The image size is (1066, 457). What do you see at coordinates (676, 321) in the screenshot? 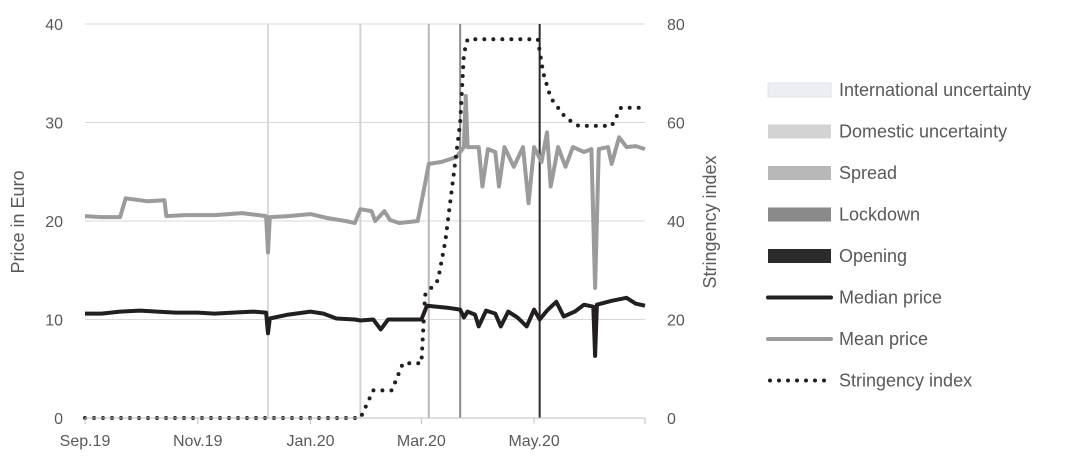
I see `y-right-tick-label: 20` at bounding box center [676, 321].